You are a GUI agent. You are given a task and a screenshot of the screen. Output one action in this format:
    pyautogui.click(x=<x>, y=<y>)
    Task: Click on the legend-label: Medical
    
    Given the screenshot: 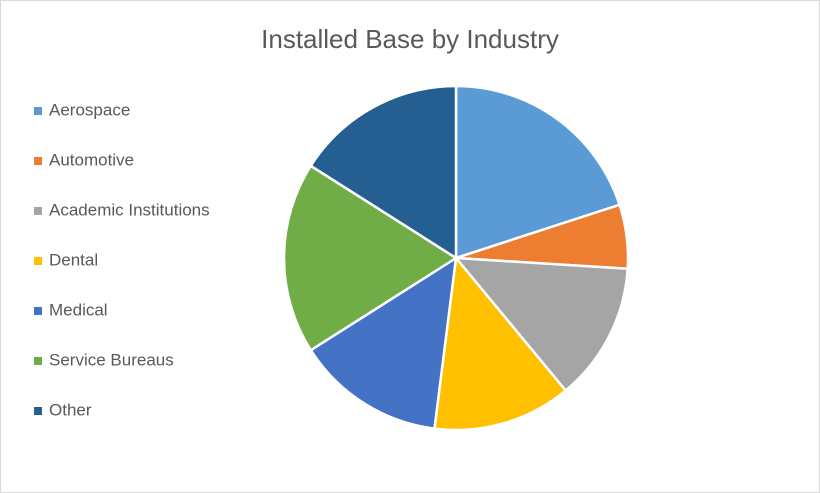 What is the action you would take?
    pyautogui.click(x=78, y=309)
    